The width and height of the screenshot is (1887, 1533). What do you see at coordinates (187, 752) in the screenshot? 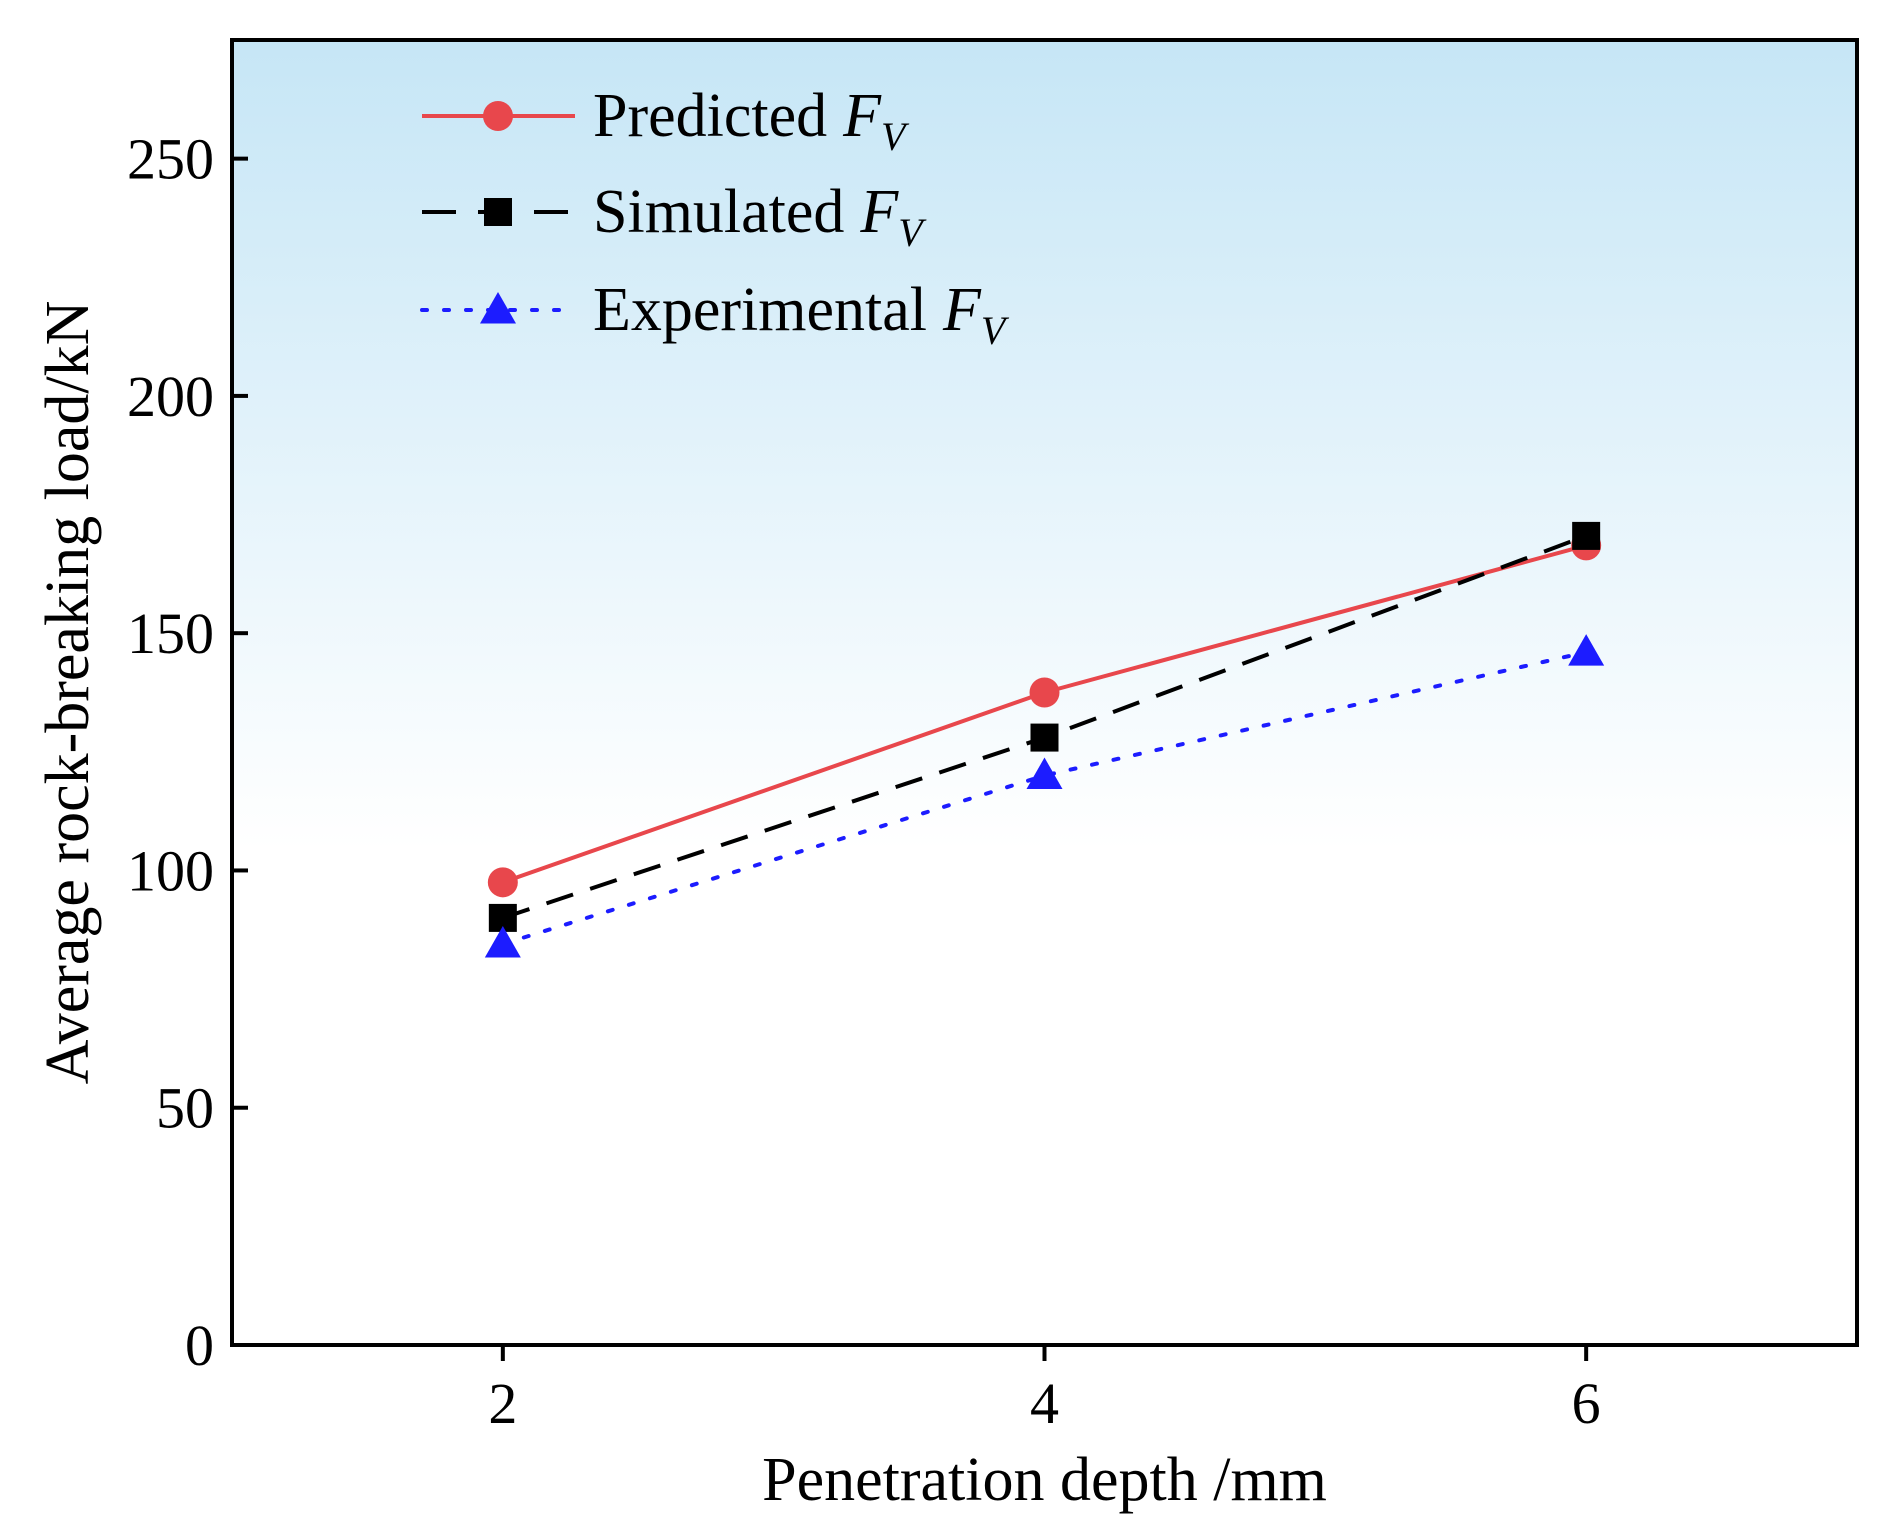
I see `y-axis: 0 50 100 150 200 250` at bounding box center [187, 752].